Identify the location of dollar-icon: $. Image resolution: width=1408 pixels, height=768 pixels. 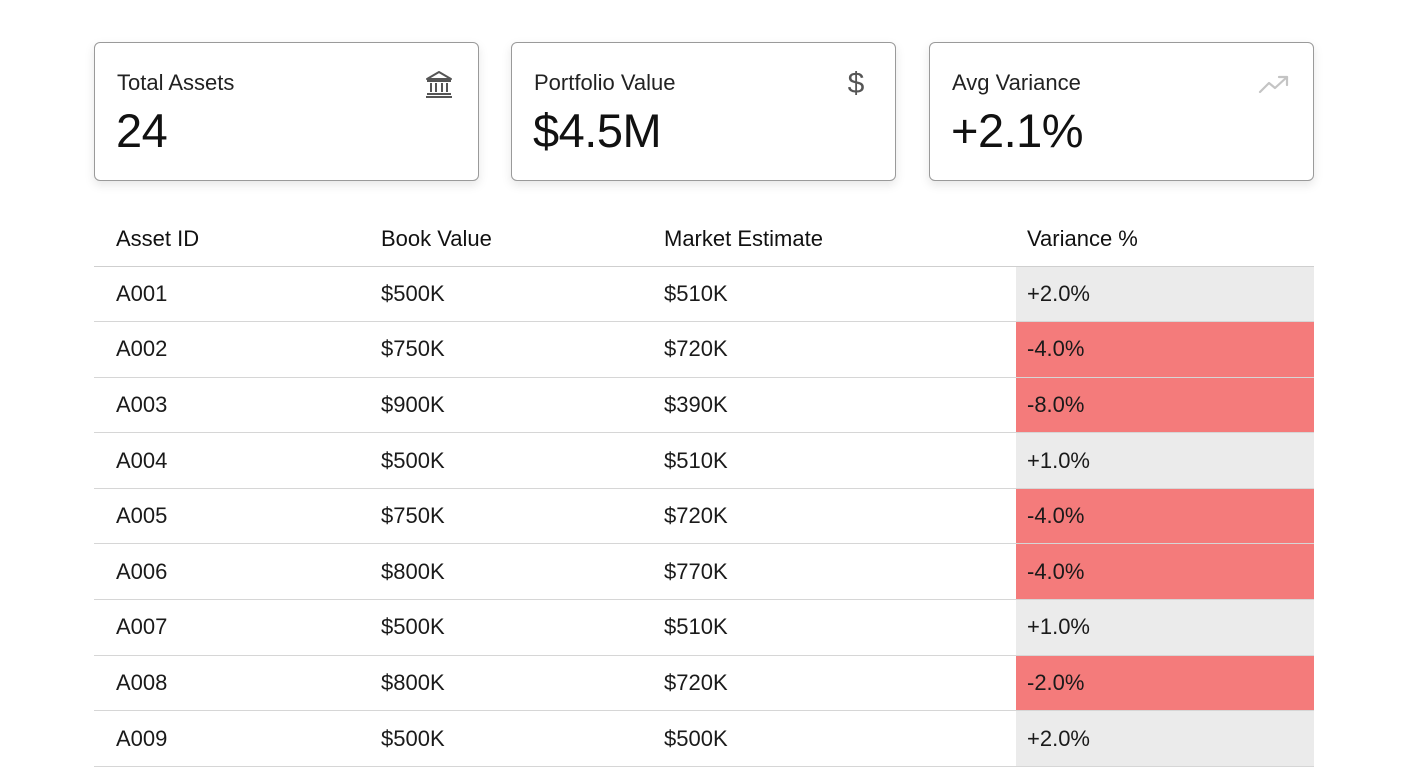
(856, 83).